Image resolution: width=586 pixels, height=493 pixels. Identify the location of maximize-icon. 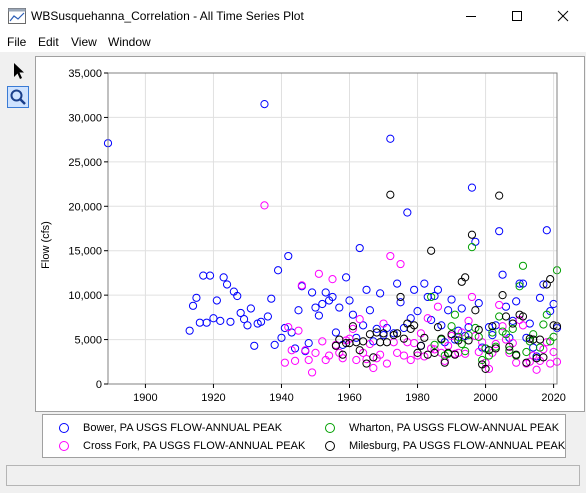
(517, 16).